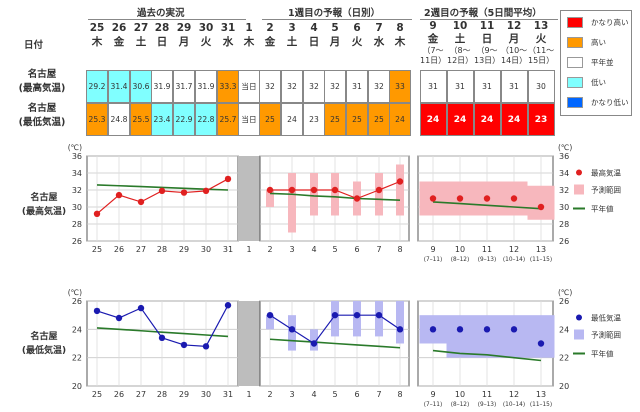 The image size is (640, 412). Describe the element at coordinates (206, 394) in the screenshot. I see `min-xtick-past-5: 30` at that location.